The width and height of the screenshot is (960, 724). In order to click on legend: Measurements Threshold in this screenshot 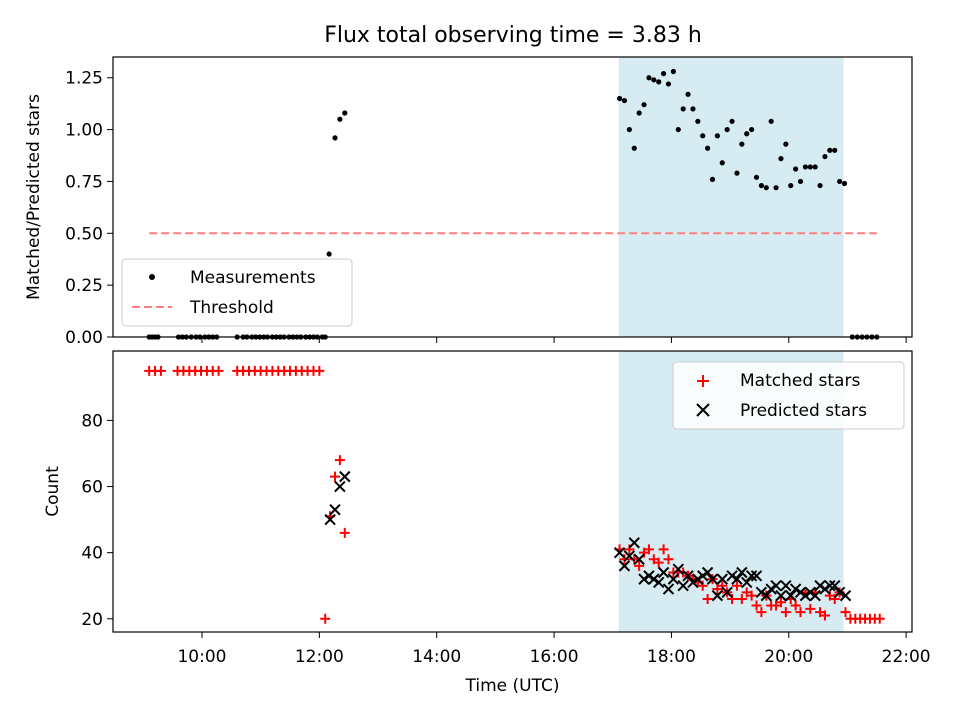, I will do `click(237, 292)`.